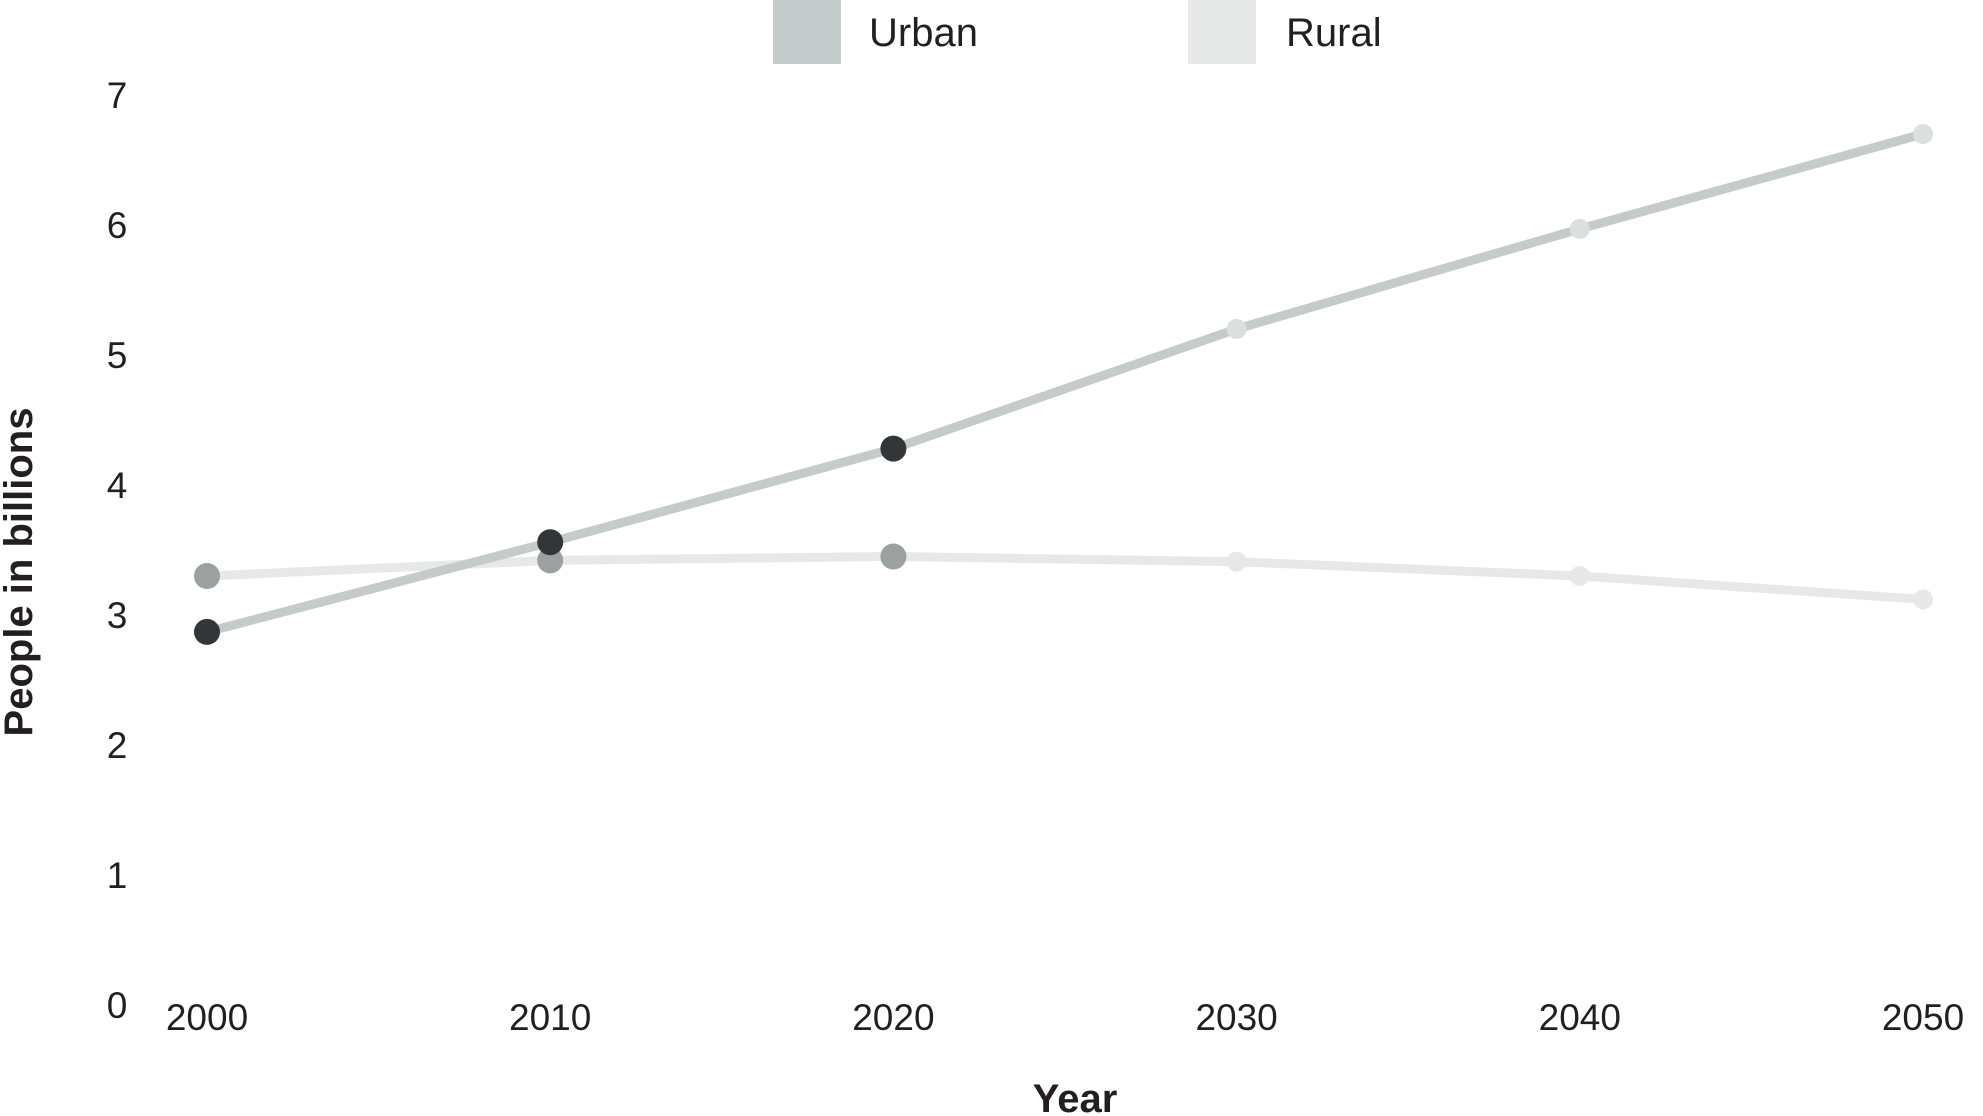  Describe the element at coordinates (207, 1017) in the screenshot. I see `x-tick-label: 2000` at that location.